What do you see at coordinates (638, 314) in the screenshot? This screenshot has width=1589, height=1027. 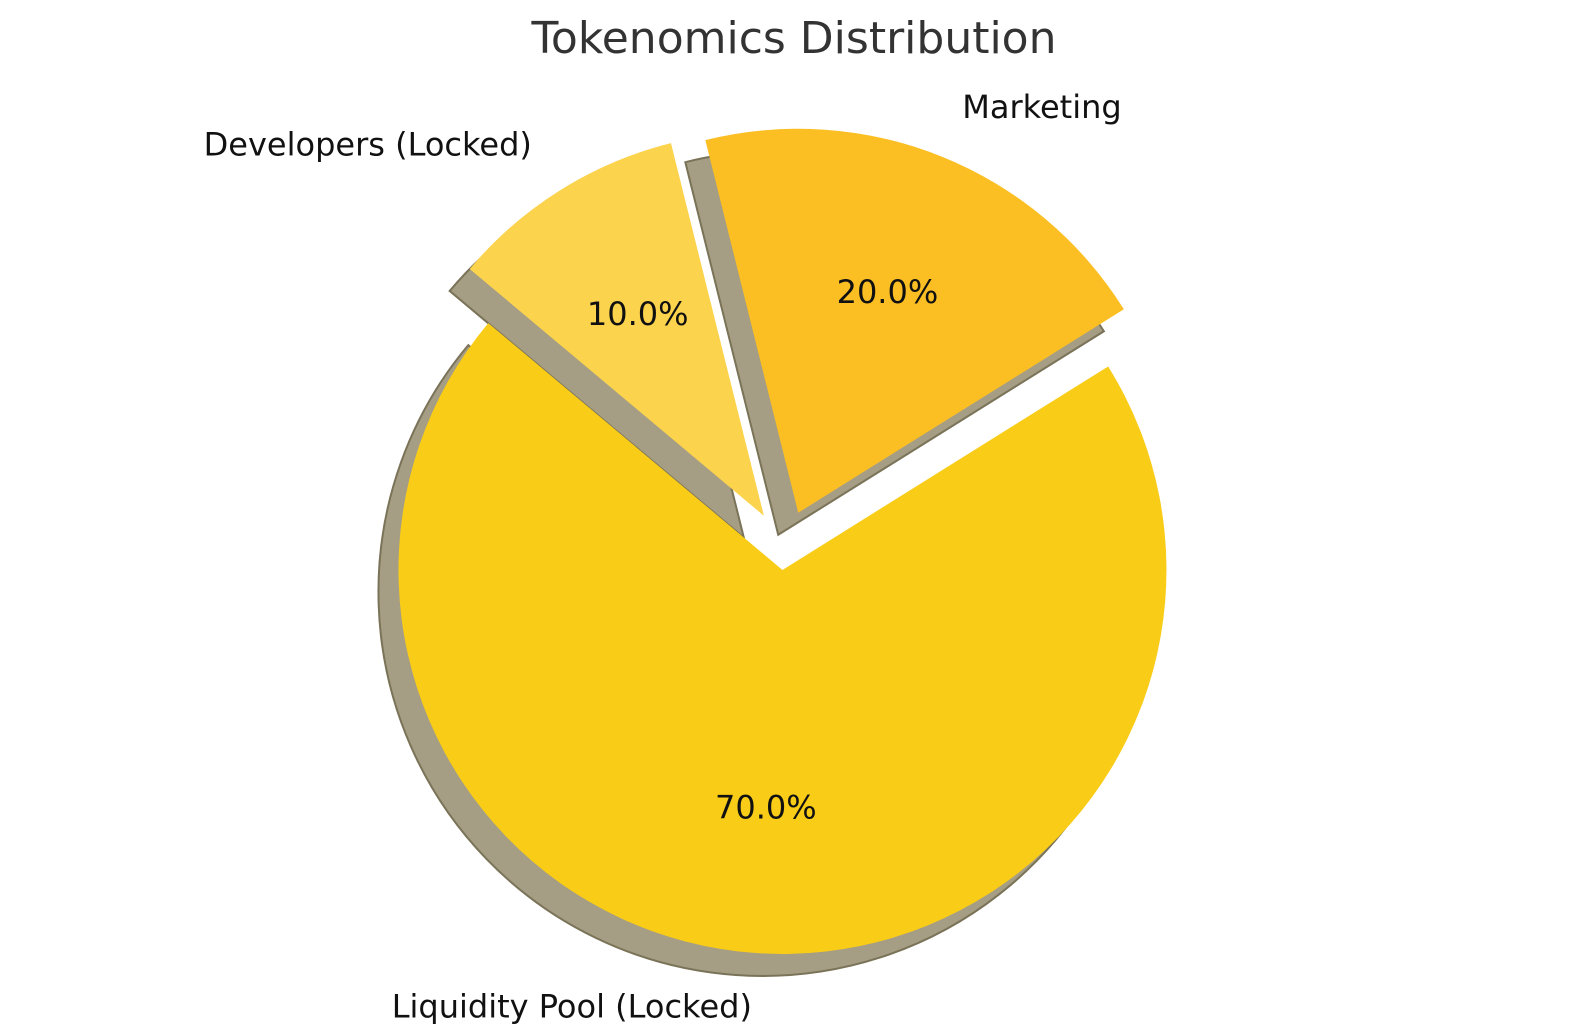 I see `percent-label-developers-locked: 10.0%` at bounding box center [638, 314].